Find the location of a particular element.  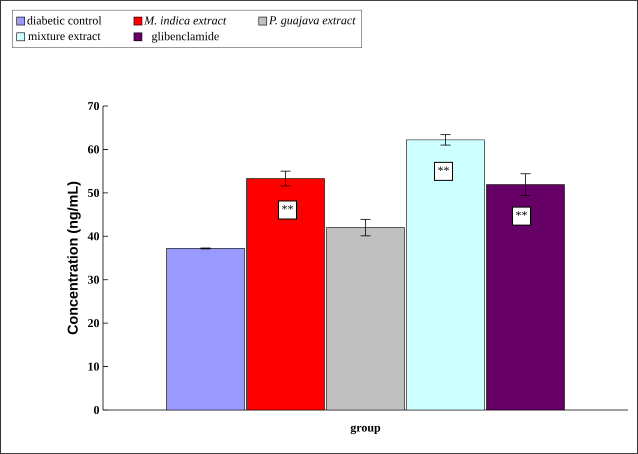

legend-label: diabetic control is located at coordinates (64, 20).